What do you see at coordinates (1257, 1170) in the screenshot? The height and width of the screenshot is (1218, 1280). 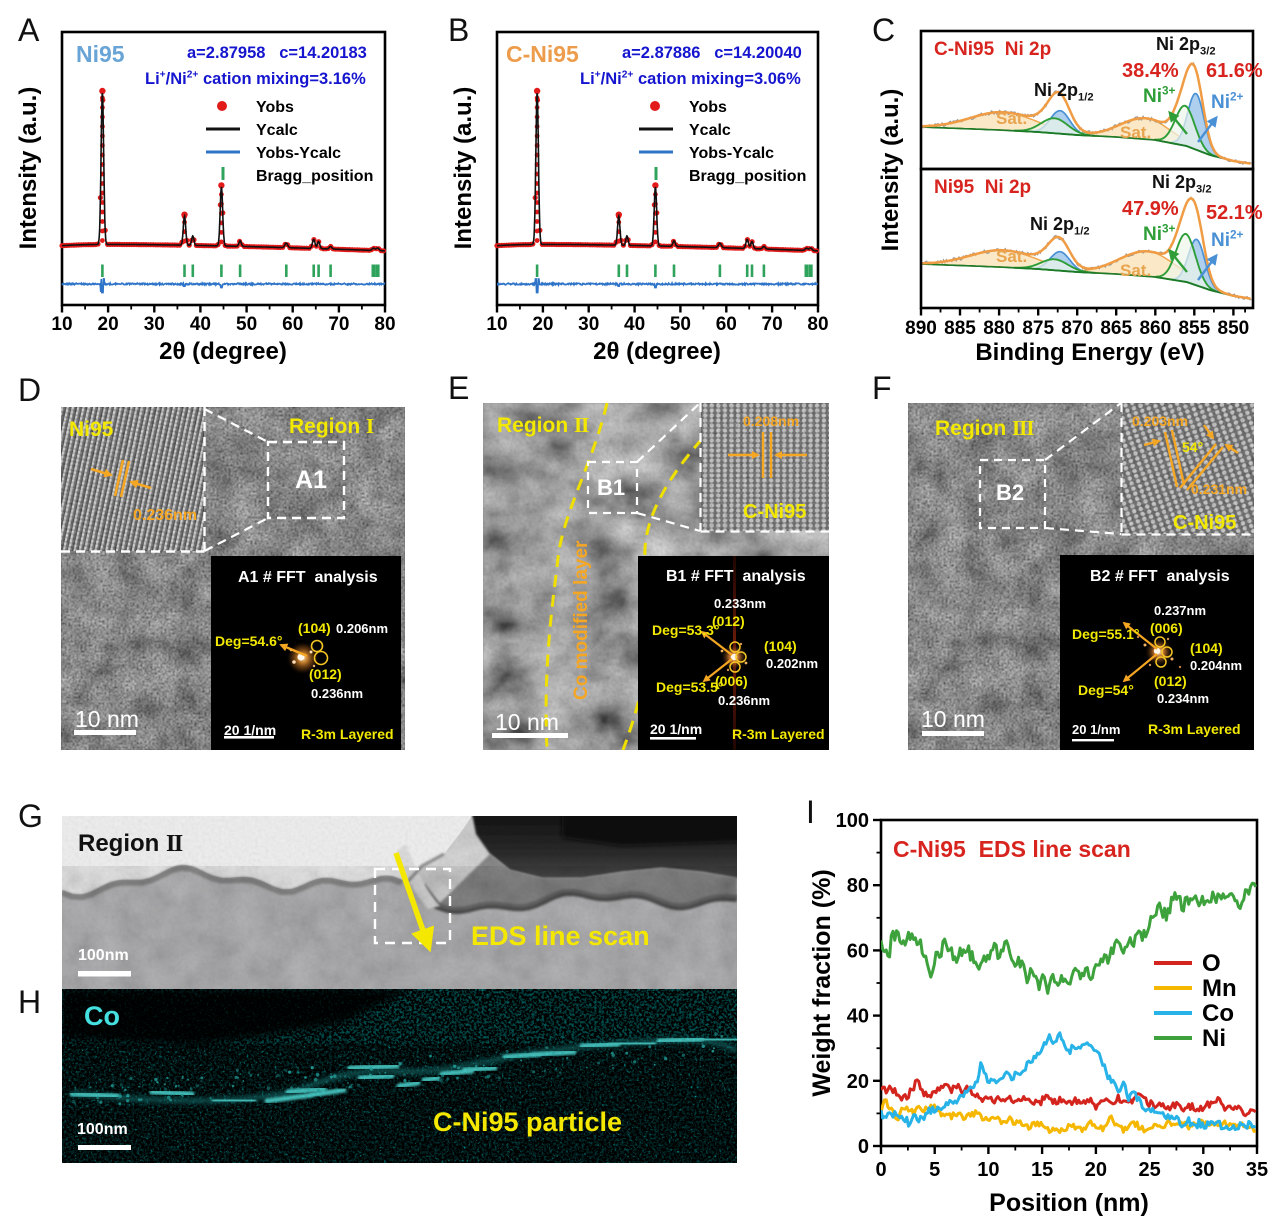 I see `svg-text: 35` at bounding box center [1257, 1170].